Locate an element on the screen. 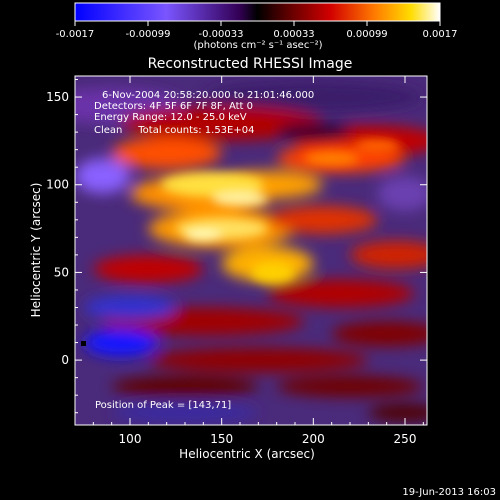 The image size is (500, 500). x-tick-label: 250 is located at coordinates (405, 439).